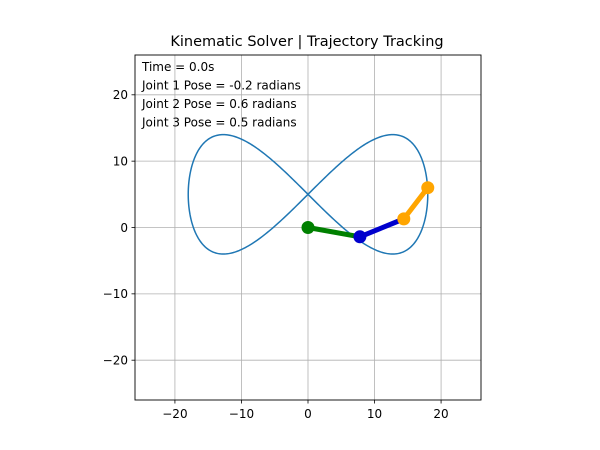  Describe the element at coordinates (120, 161) in the screenshot. I see `y-tick-label: 10` at that location.